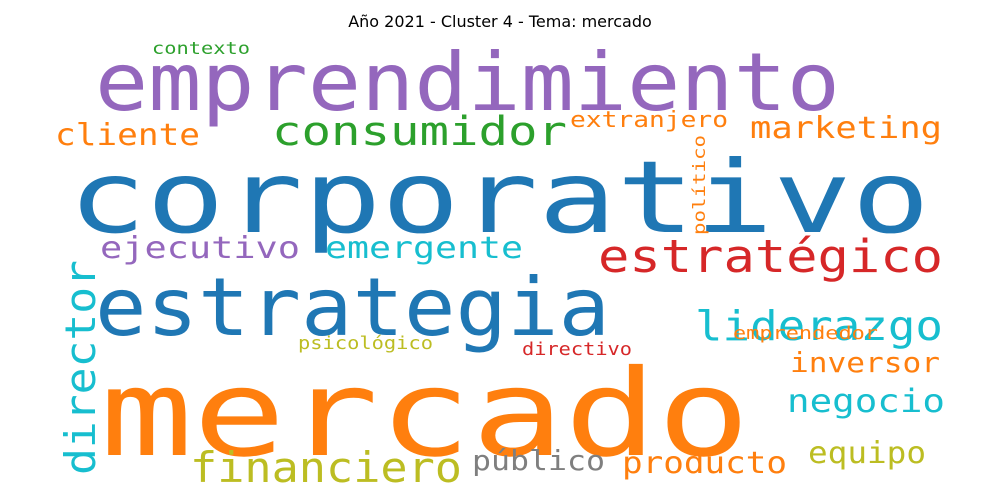 The height and width of the screenshot is (500, 1000). What do you see at coordinates (577, 349) in the screenshot?
I see `word-21: directivo` at bounding box center [577, 349].